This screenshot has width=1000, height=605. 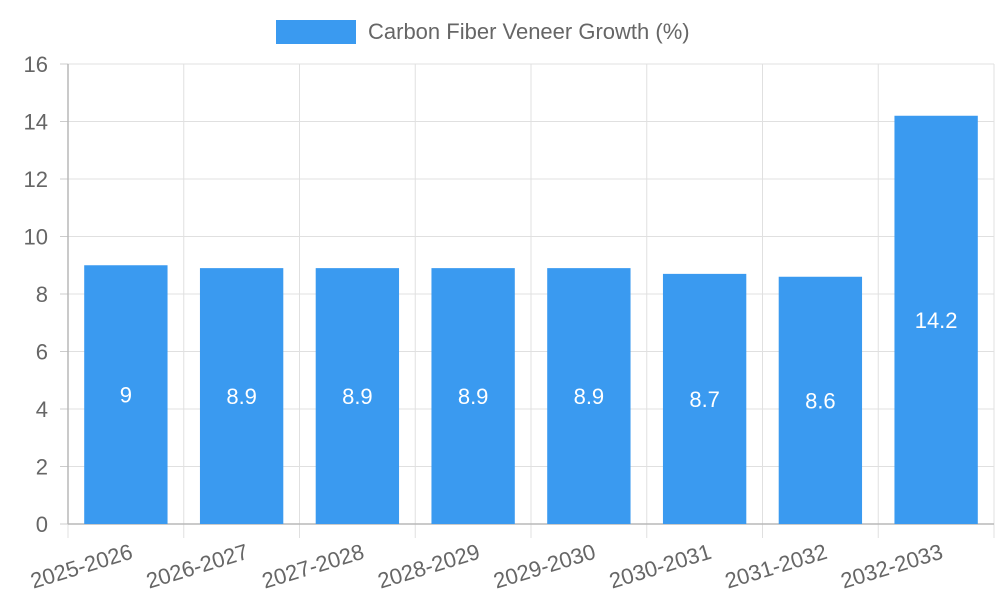 I want to click on y-tick-label: 4, so click(x=42, y=409).